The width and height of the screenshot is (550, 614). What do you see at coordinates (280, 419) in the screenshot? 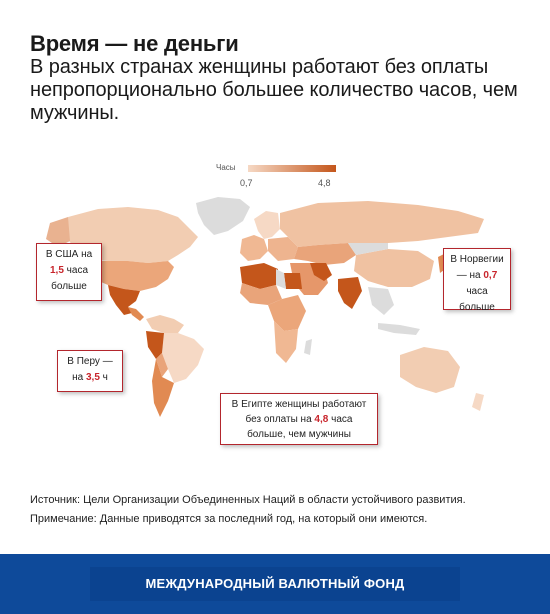
I see `callout-egypt-line2: без оплаты на` at bounding box center [280, 419].